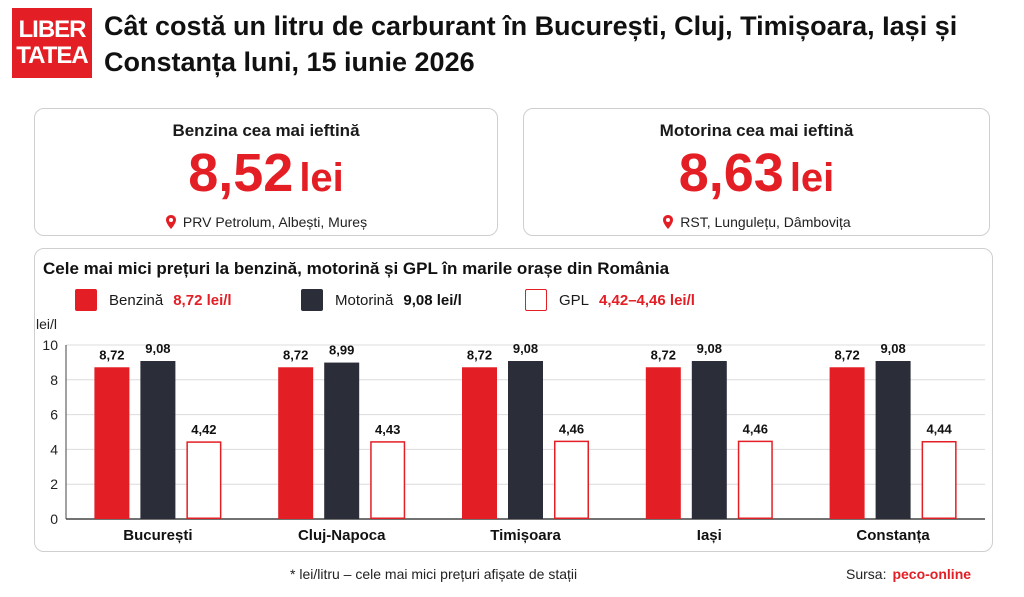 The height and width of the screenshot is (597, 1024). I want to click on benzina-location-text: PRV Petrolum, Albești, Mureș, so click(275, 222).